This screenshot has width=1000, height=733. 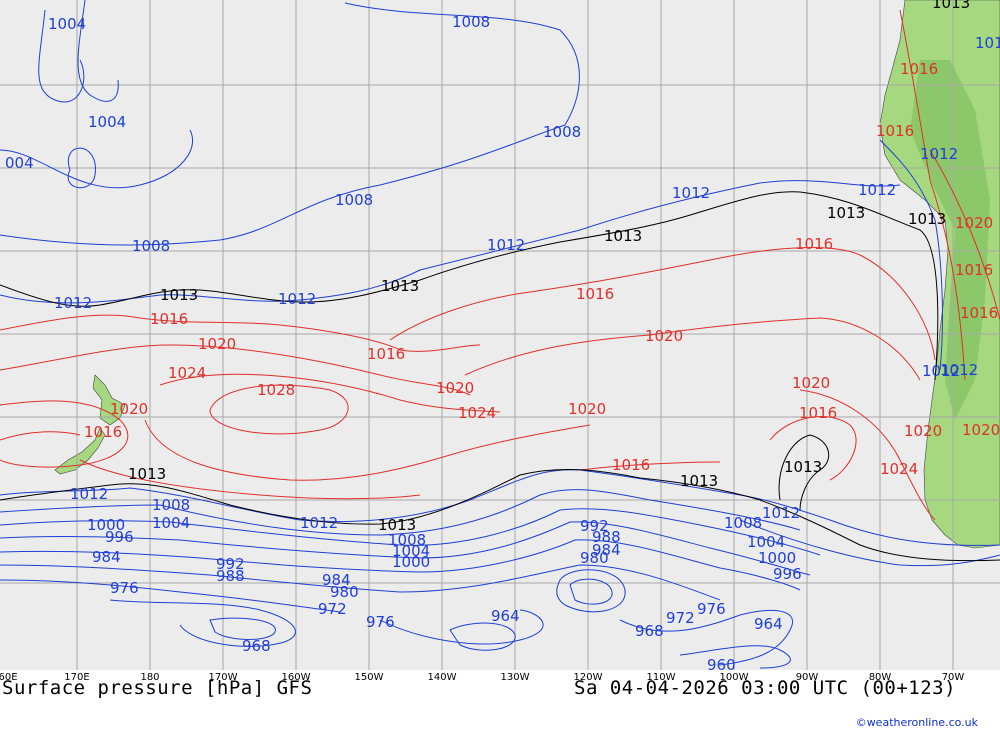 What do you see at coordinates (109, 400) in the screenshot?
I see `new-zealand-north-island` at bounding box center [109, 400].